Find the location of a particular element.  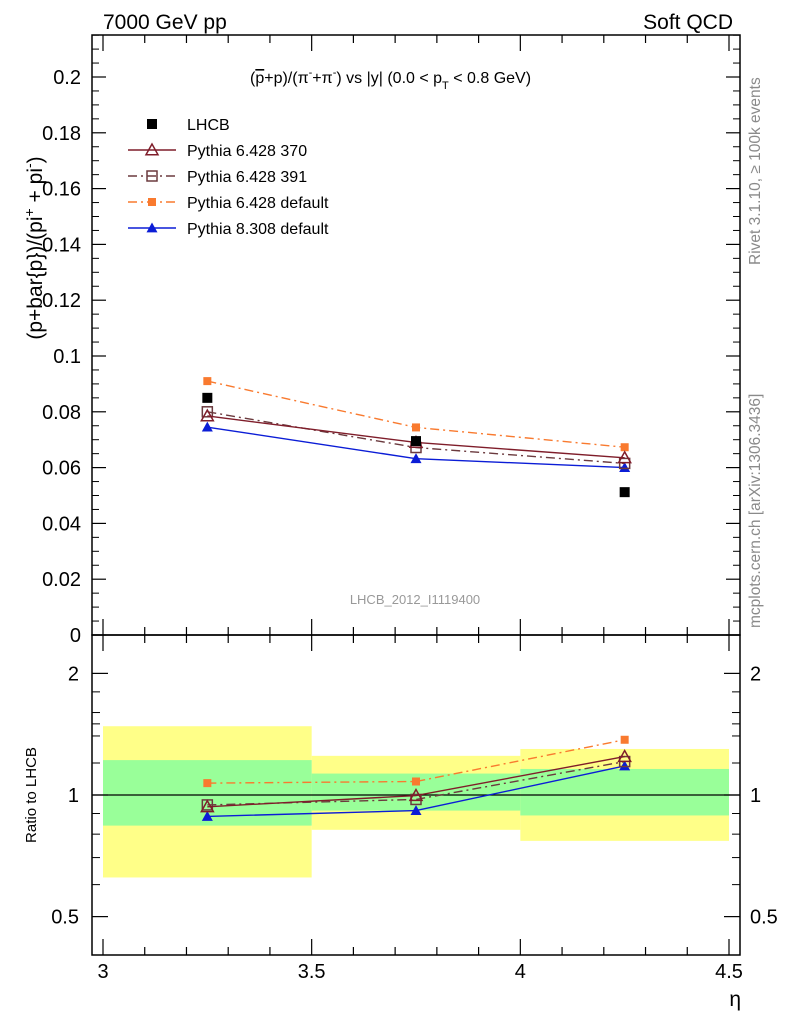

main-series-p8def is located at coordinates (416, 446).